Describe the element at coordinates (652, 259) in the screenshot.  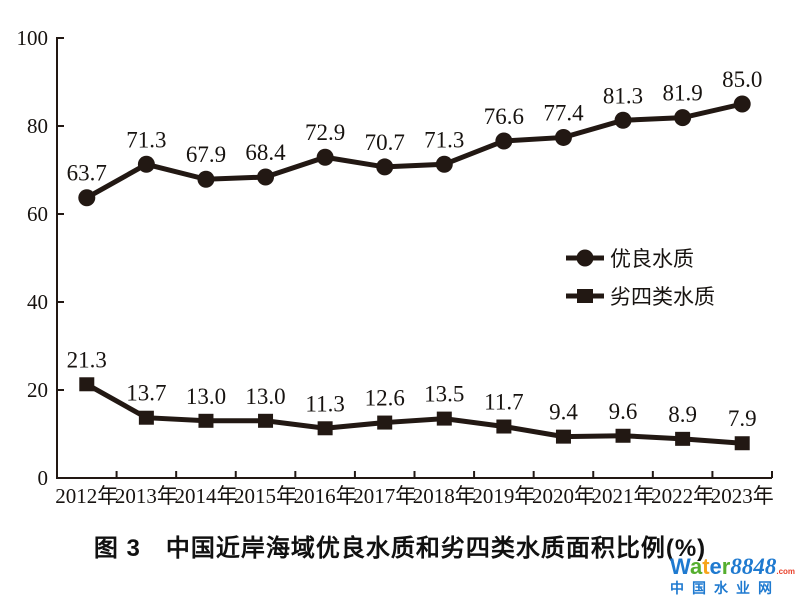
I see `legend-label: 优良水质` at that location.